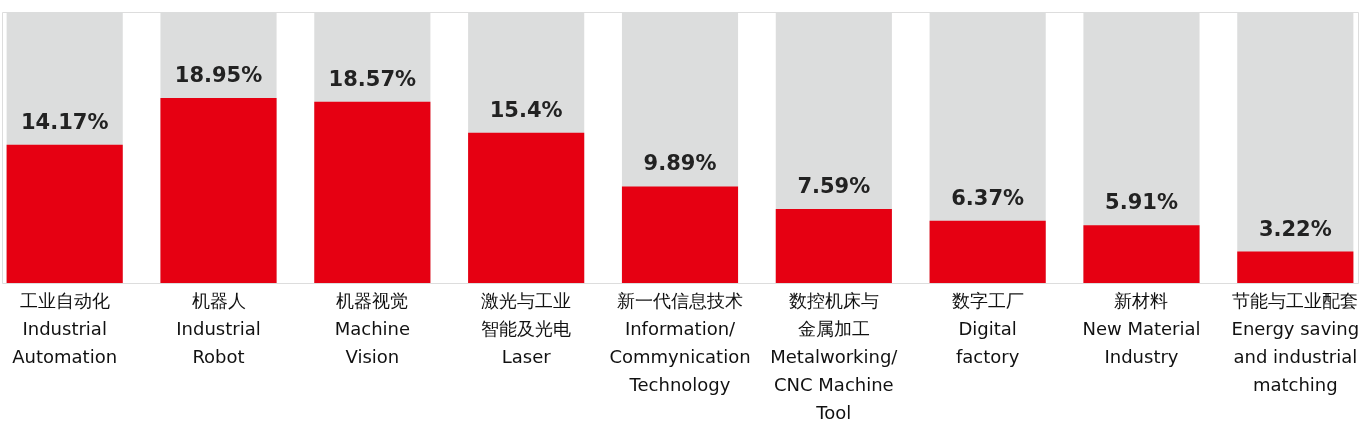 Image resolution: width=1362 pixels, height=430 pixels. What do you see at coordinates (1141, 328) in the screenshot?
I see `x-tick-label: 新材料 New Material Industry` at bounding box center [1141, 328].